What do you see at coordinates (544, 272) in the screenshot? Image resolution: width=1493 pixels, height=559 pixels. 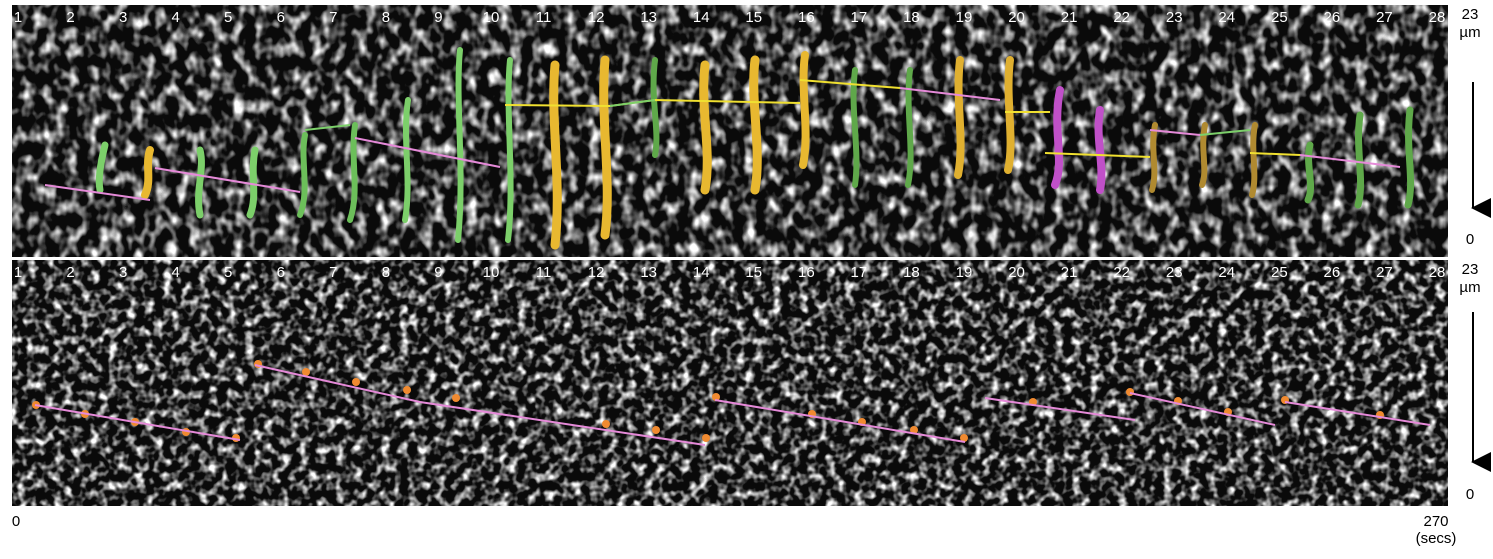 I see `frame-label: 11` at bounding box center [544, 272].